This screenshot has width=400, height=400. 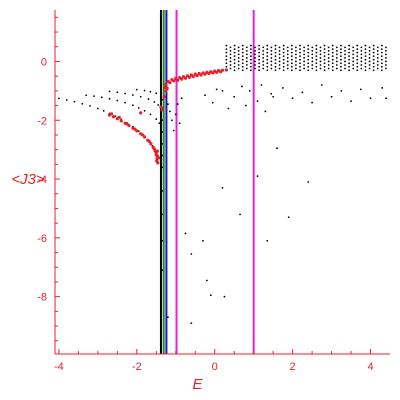 I want to click on y-tick-label: -4, so click(x=42, y=180).